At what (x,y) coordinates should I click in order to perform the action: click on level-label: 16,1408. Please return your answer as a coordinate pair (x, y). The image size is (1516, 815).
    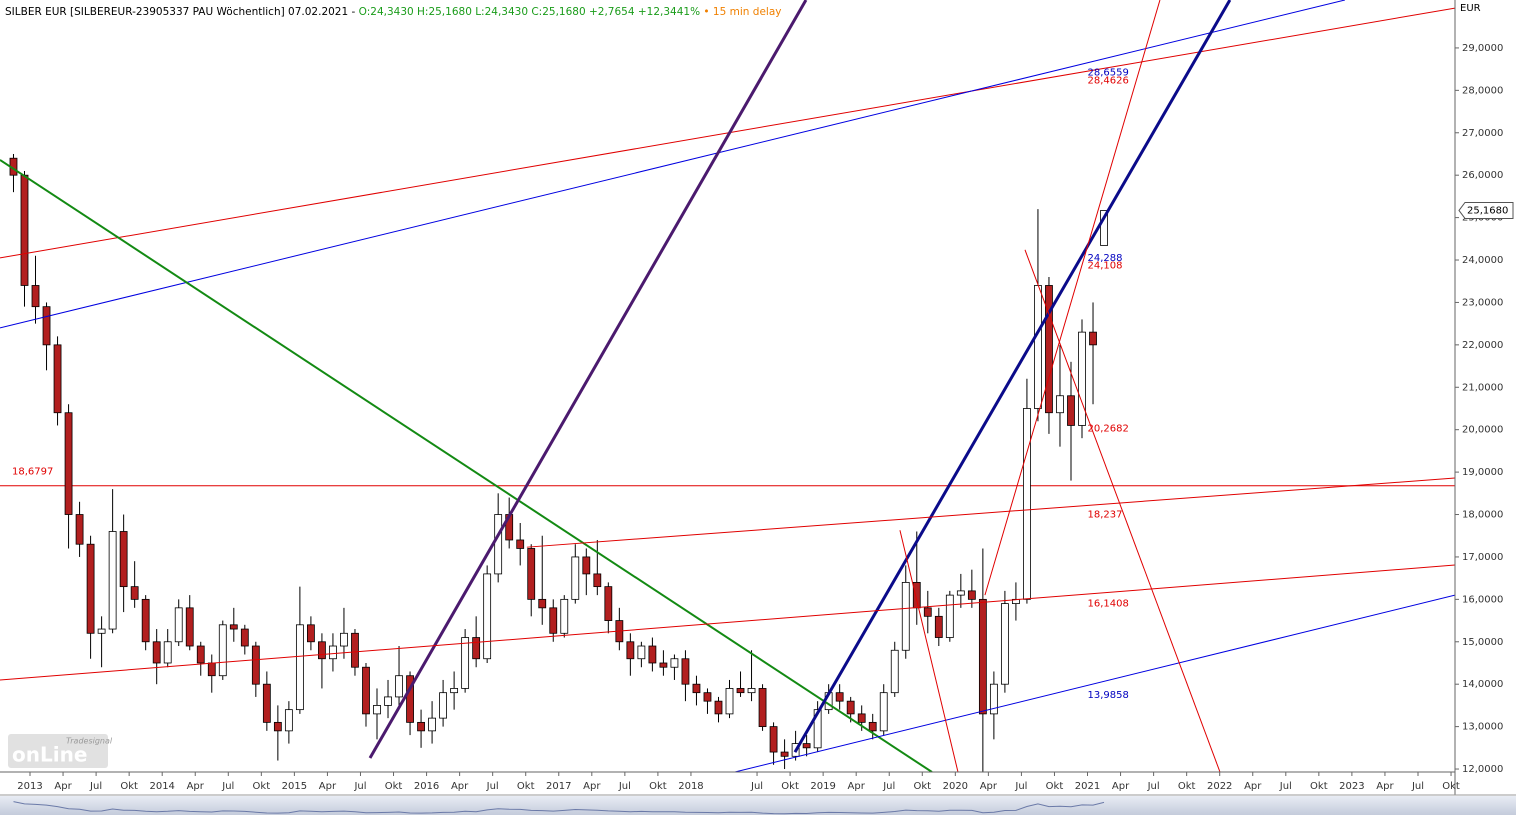
    Looking at the image, I should click on (1108, 603).